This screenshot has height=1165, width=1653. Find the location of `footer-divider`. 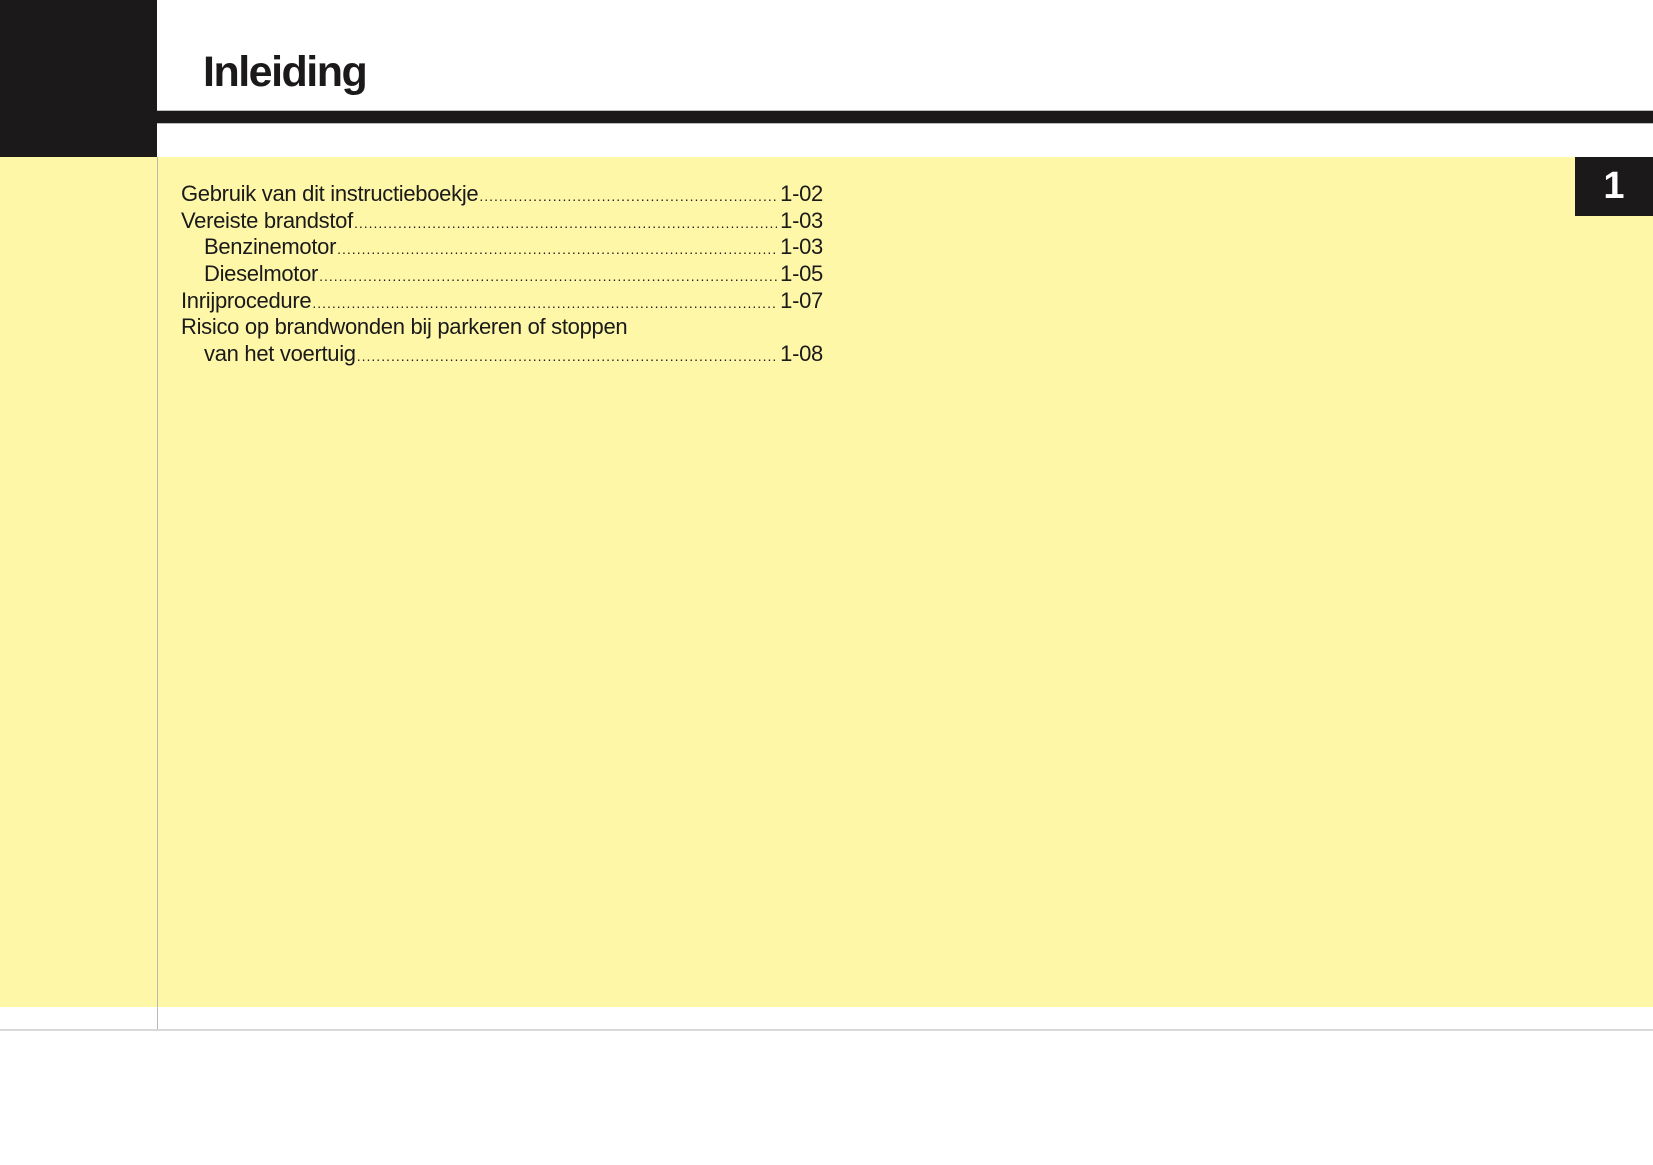

footer-divider is located at coordinates (826, 1030).